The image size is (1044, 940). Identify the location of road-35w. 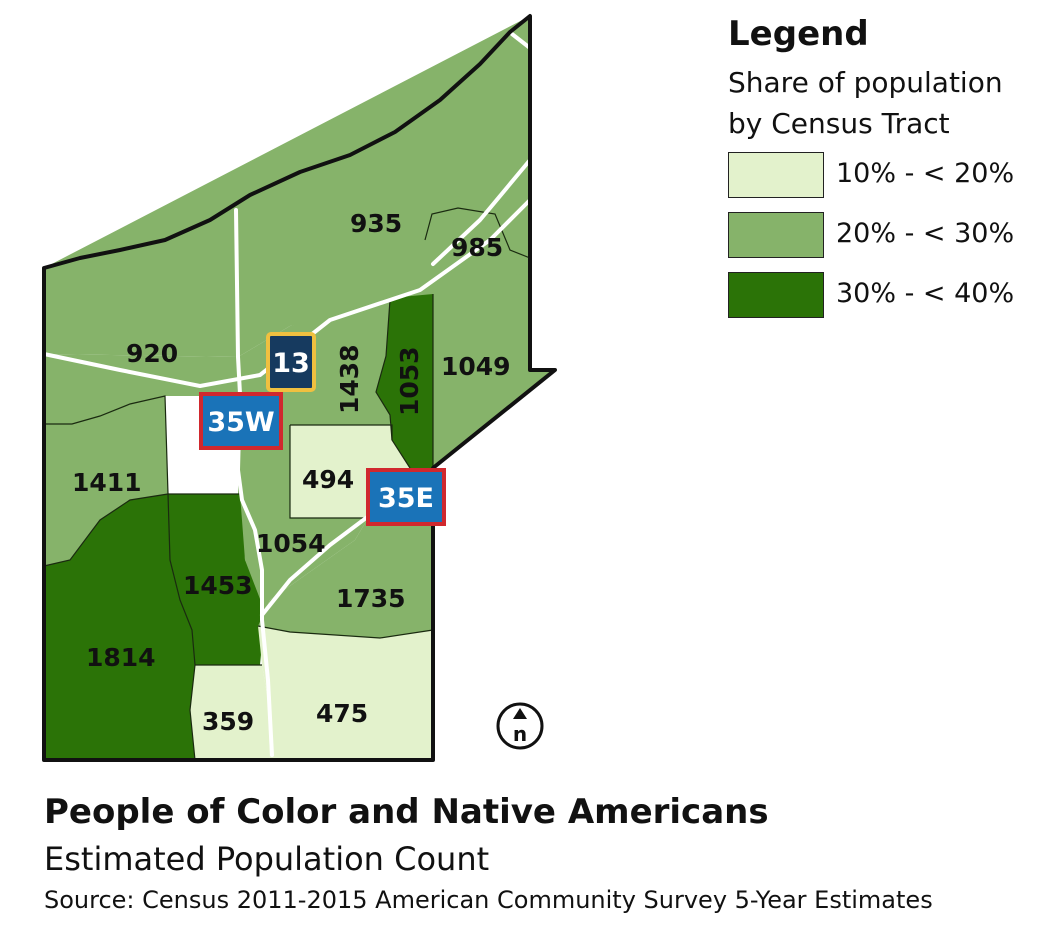
(255, 574).